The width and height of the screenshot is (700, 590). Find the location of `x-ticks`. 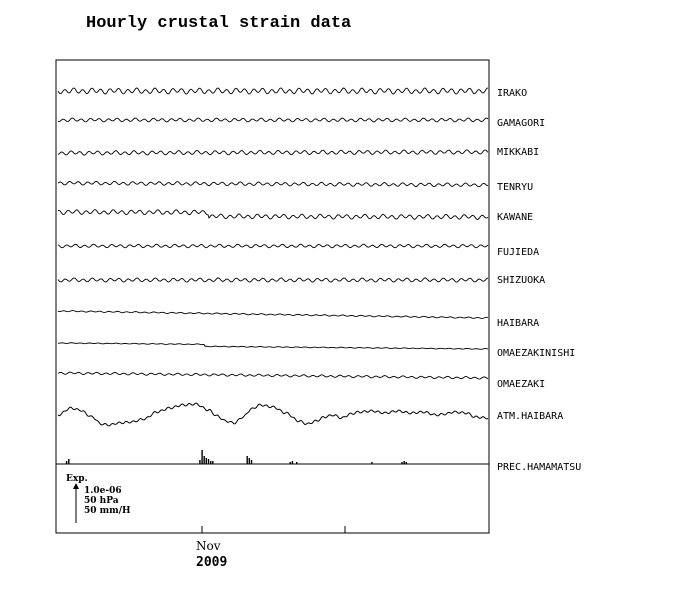

x-ticks is located at coordinates (273, 529).